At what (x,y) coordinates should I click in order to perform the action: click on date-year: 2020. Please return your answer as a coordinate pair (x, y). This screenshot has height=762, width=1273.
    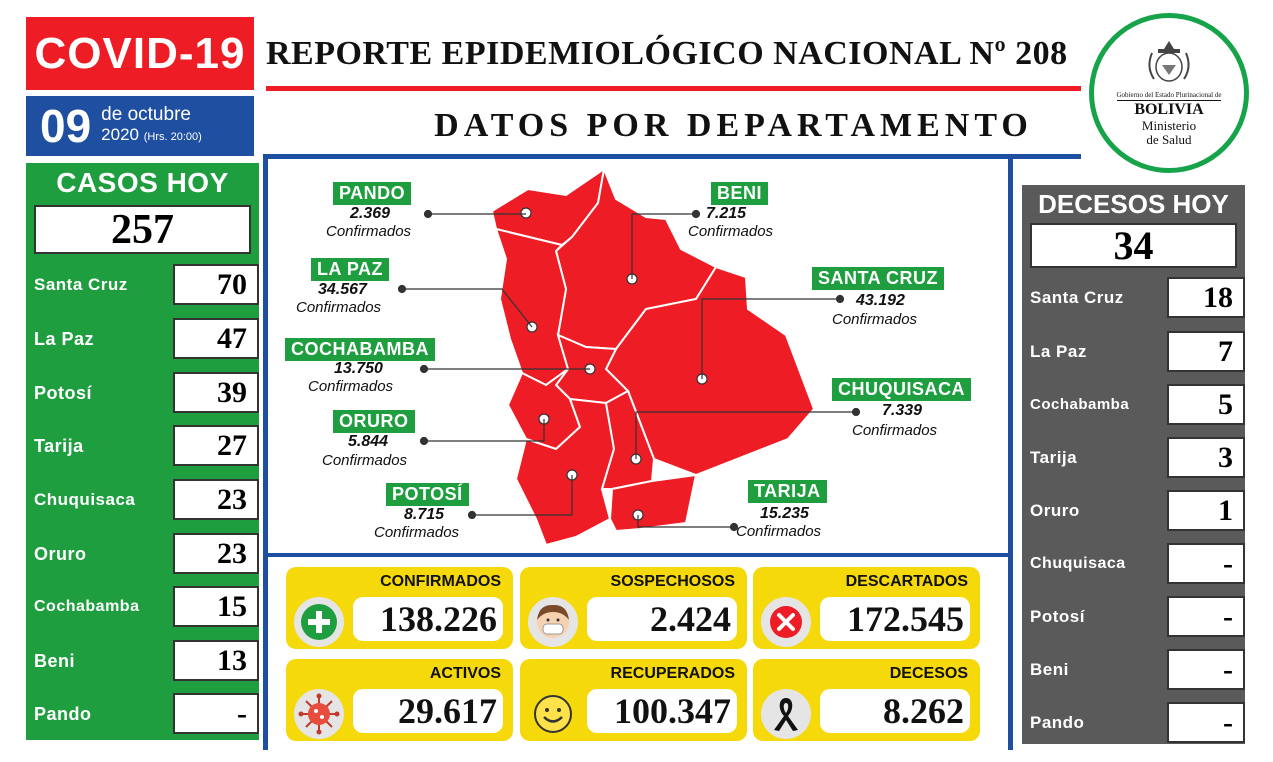
    Looking at the image, I should click on (120, 134).